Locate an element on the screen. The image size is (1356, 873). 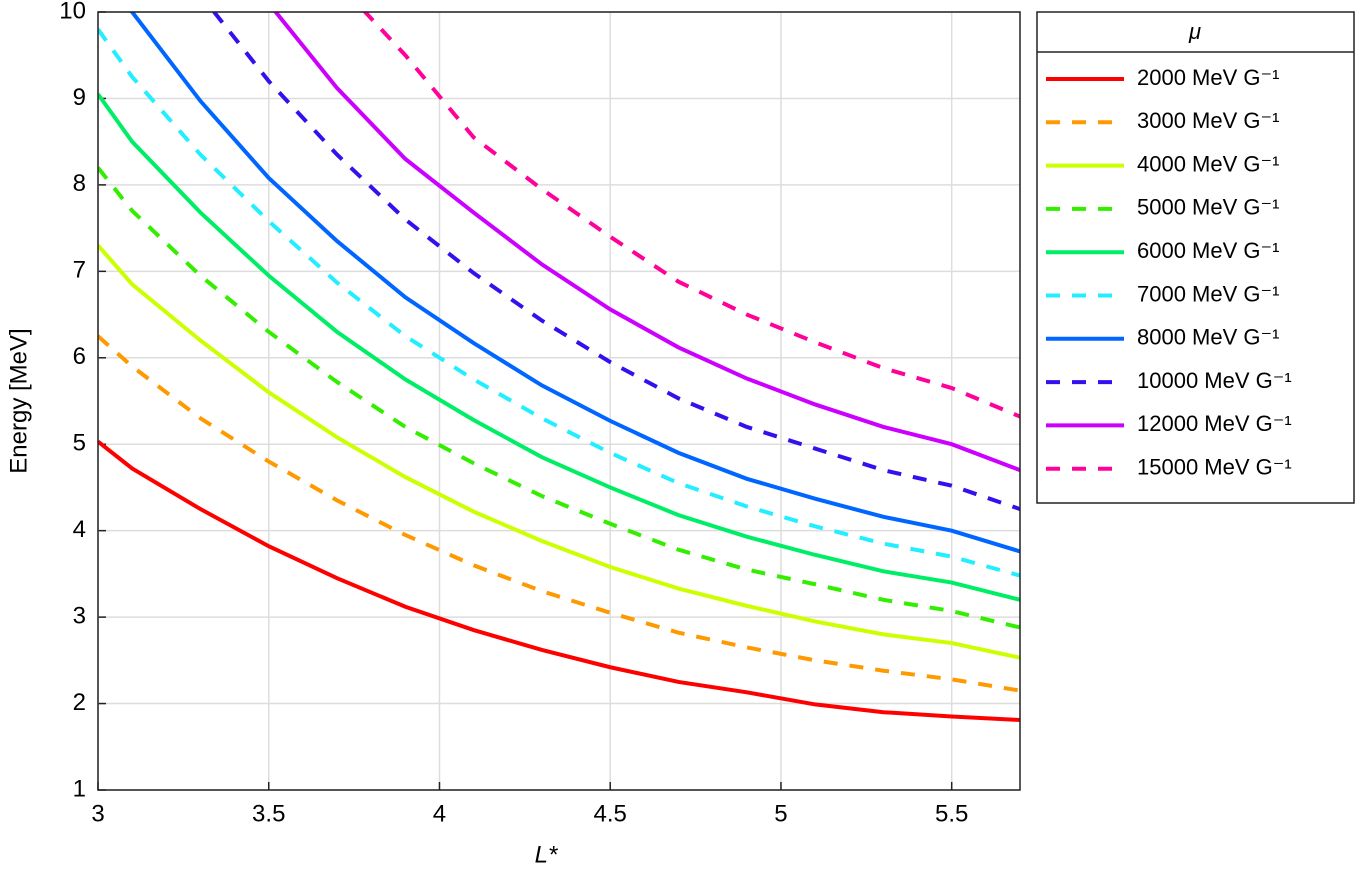
x-tick-label: 5 is located at coordinates (780, 813).